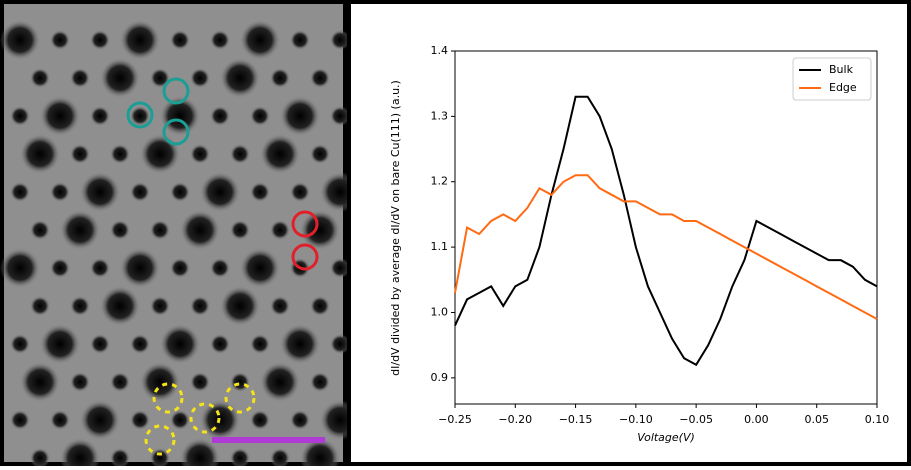 The width and height of the screenshot is (911, 470). Describe the element at coordinates (455, 419) in the screenshot. I see `x-tick-label: −0.25` at that location.